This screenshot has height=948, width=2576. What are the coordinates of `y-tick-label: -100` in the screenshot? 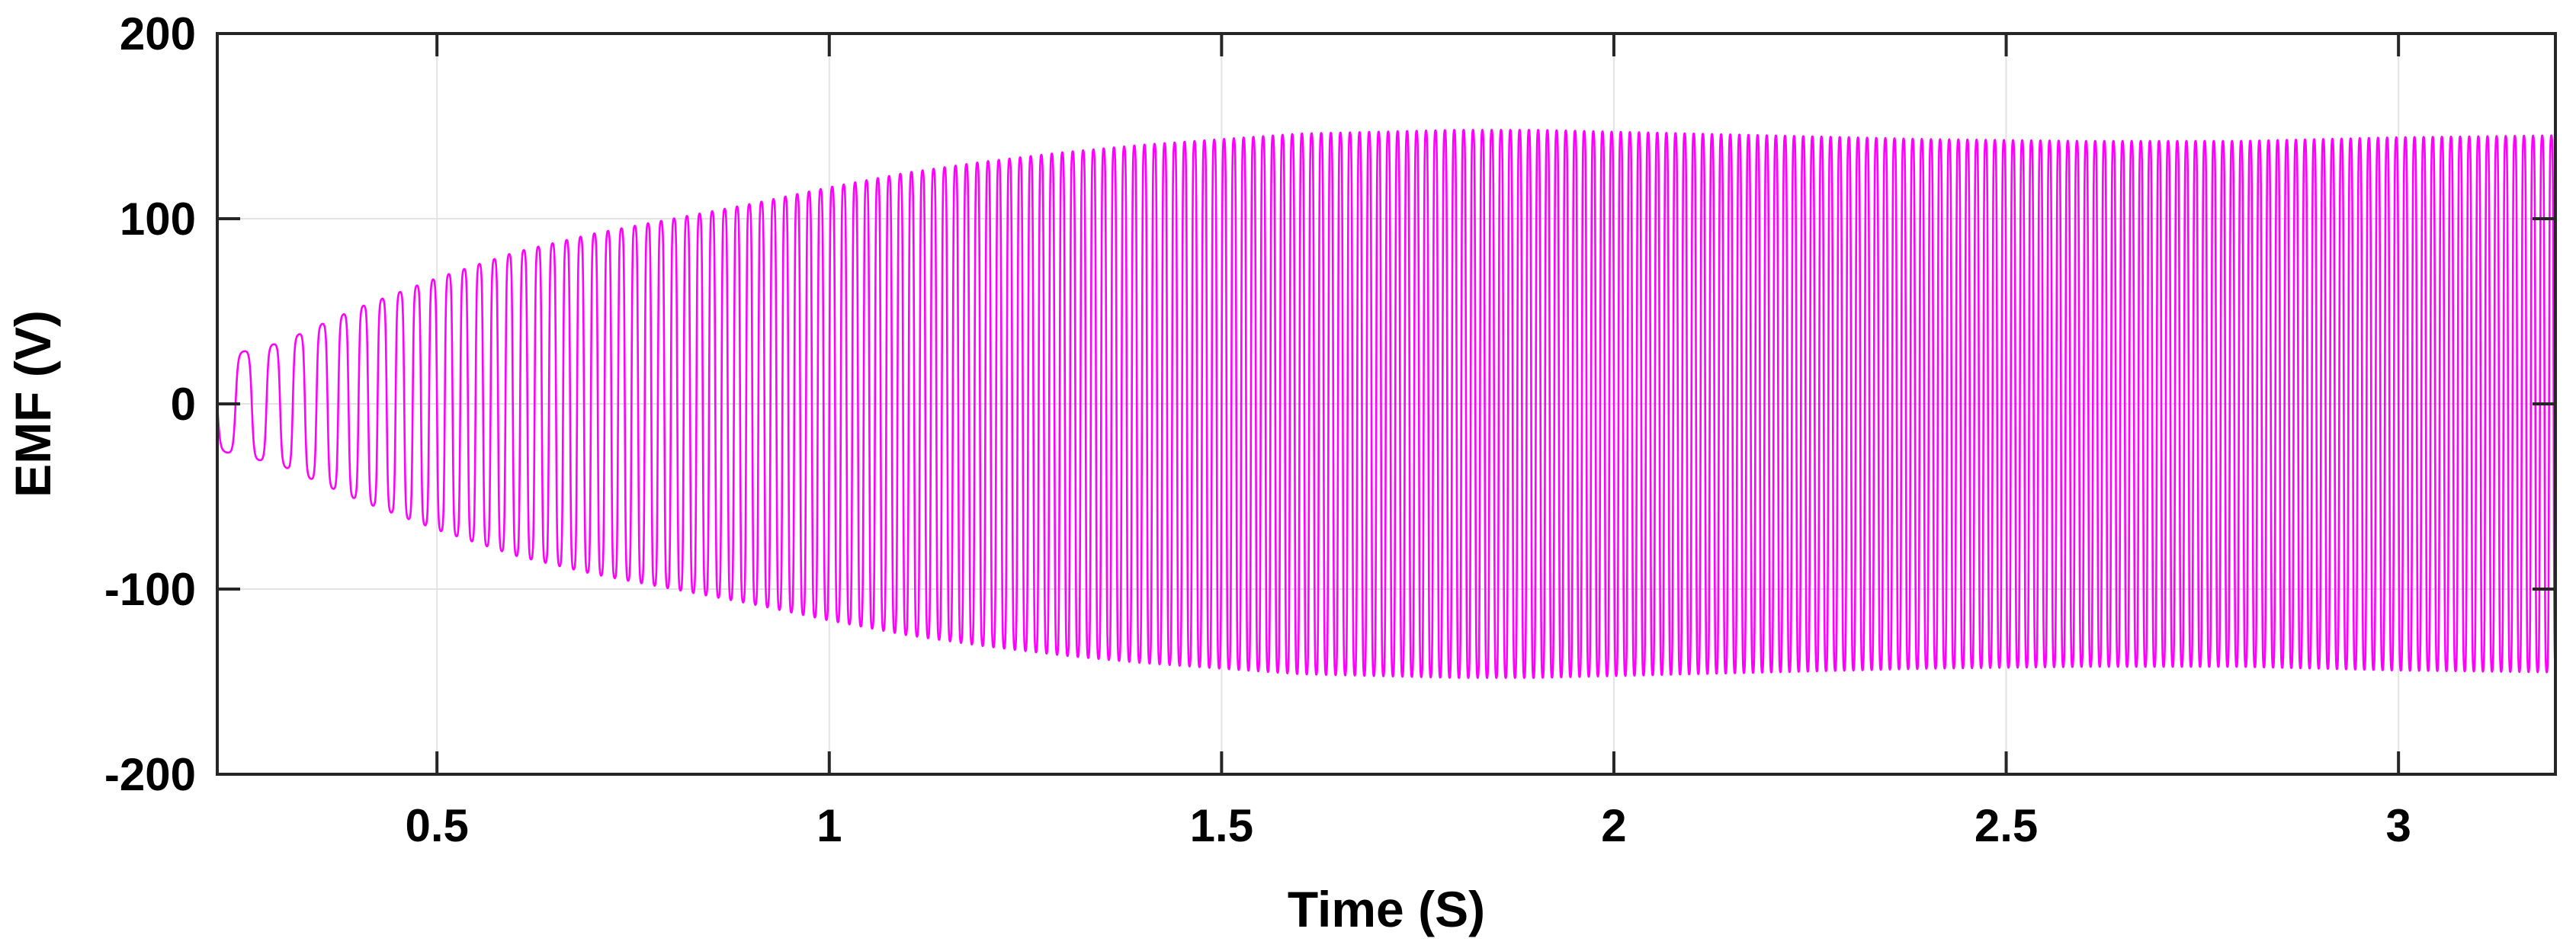 It's located at (150, 589).